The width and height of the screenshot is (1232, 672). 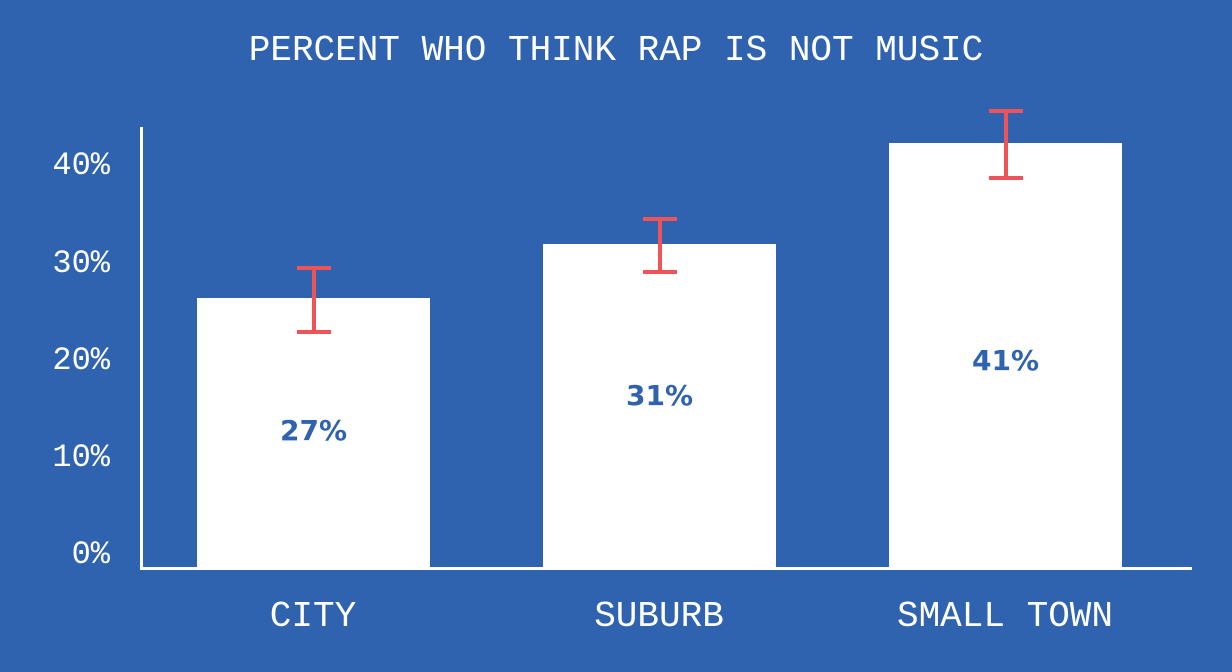 I want to click on bar-suburb, so click(x=659, y=406).